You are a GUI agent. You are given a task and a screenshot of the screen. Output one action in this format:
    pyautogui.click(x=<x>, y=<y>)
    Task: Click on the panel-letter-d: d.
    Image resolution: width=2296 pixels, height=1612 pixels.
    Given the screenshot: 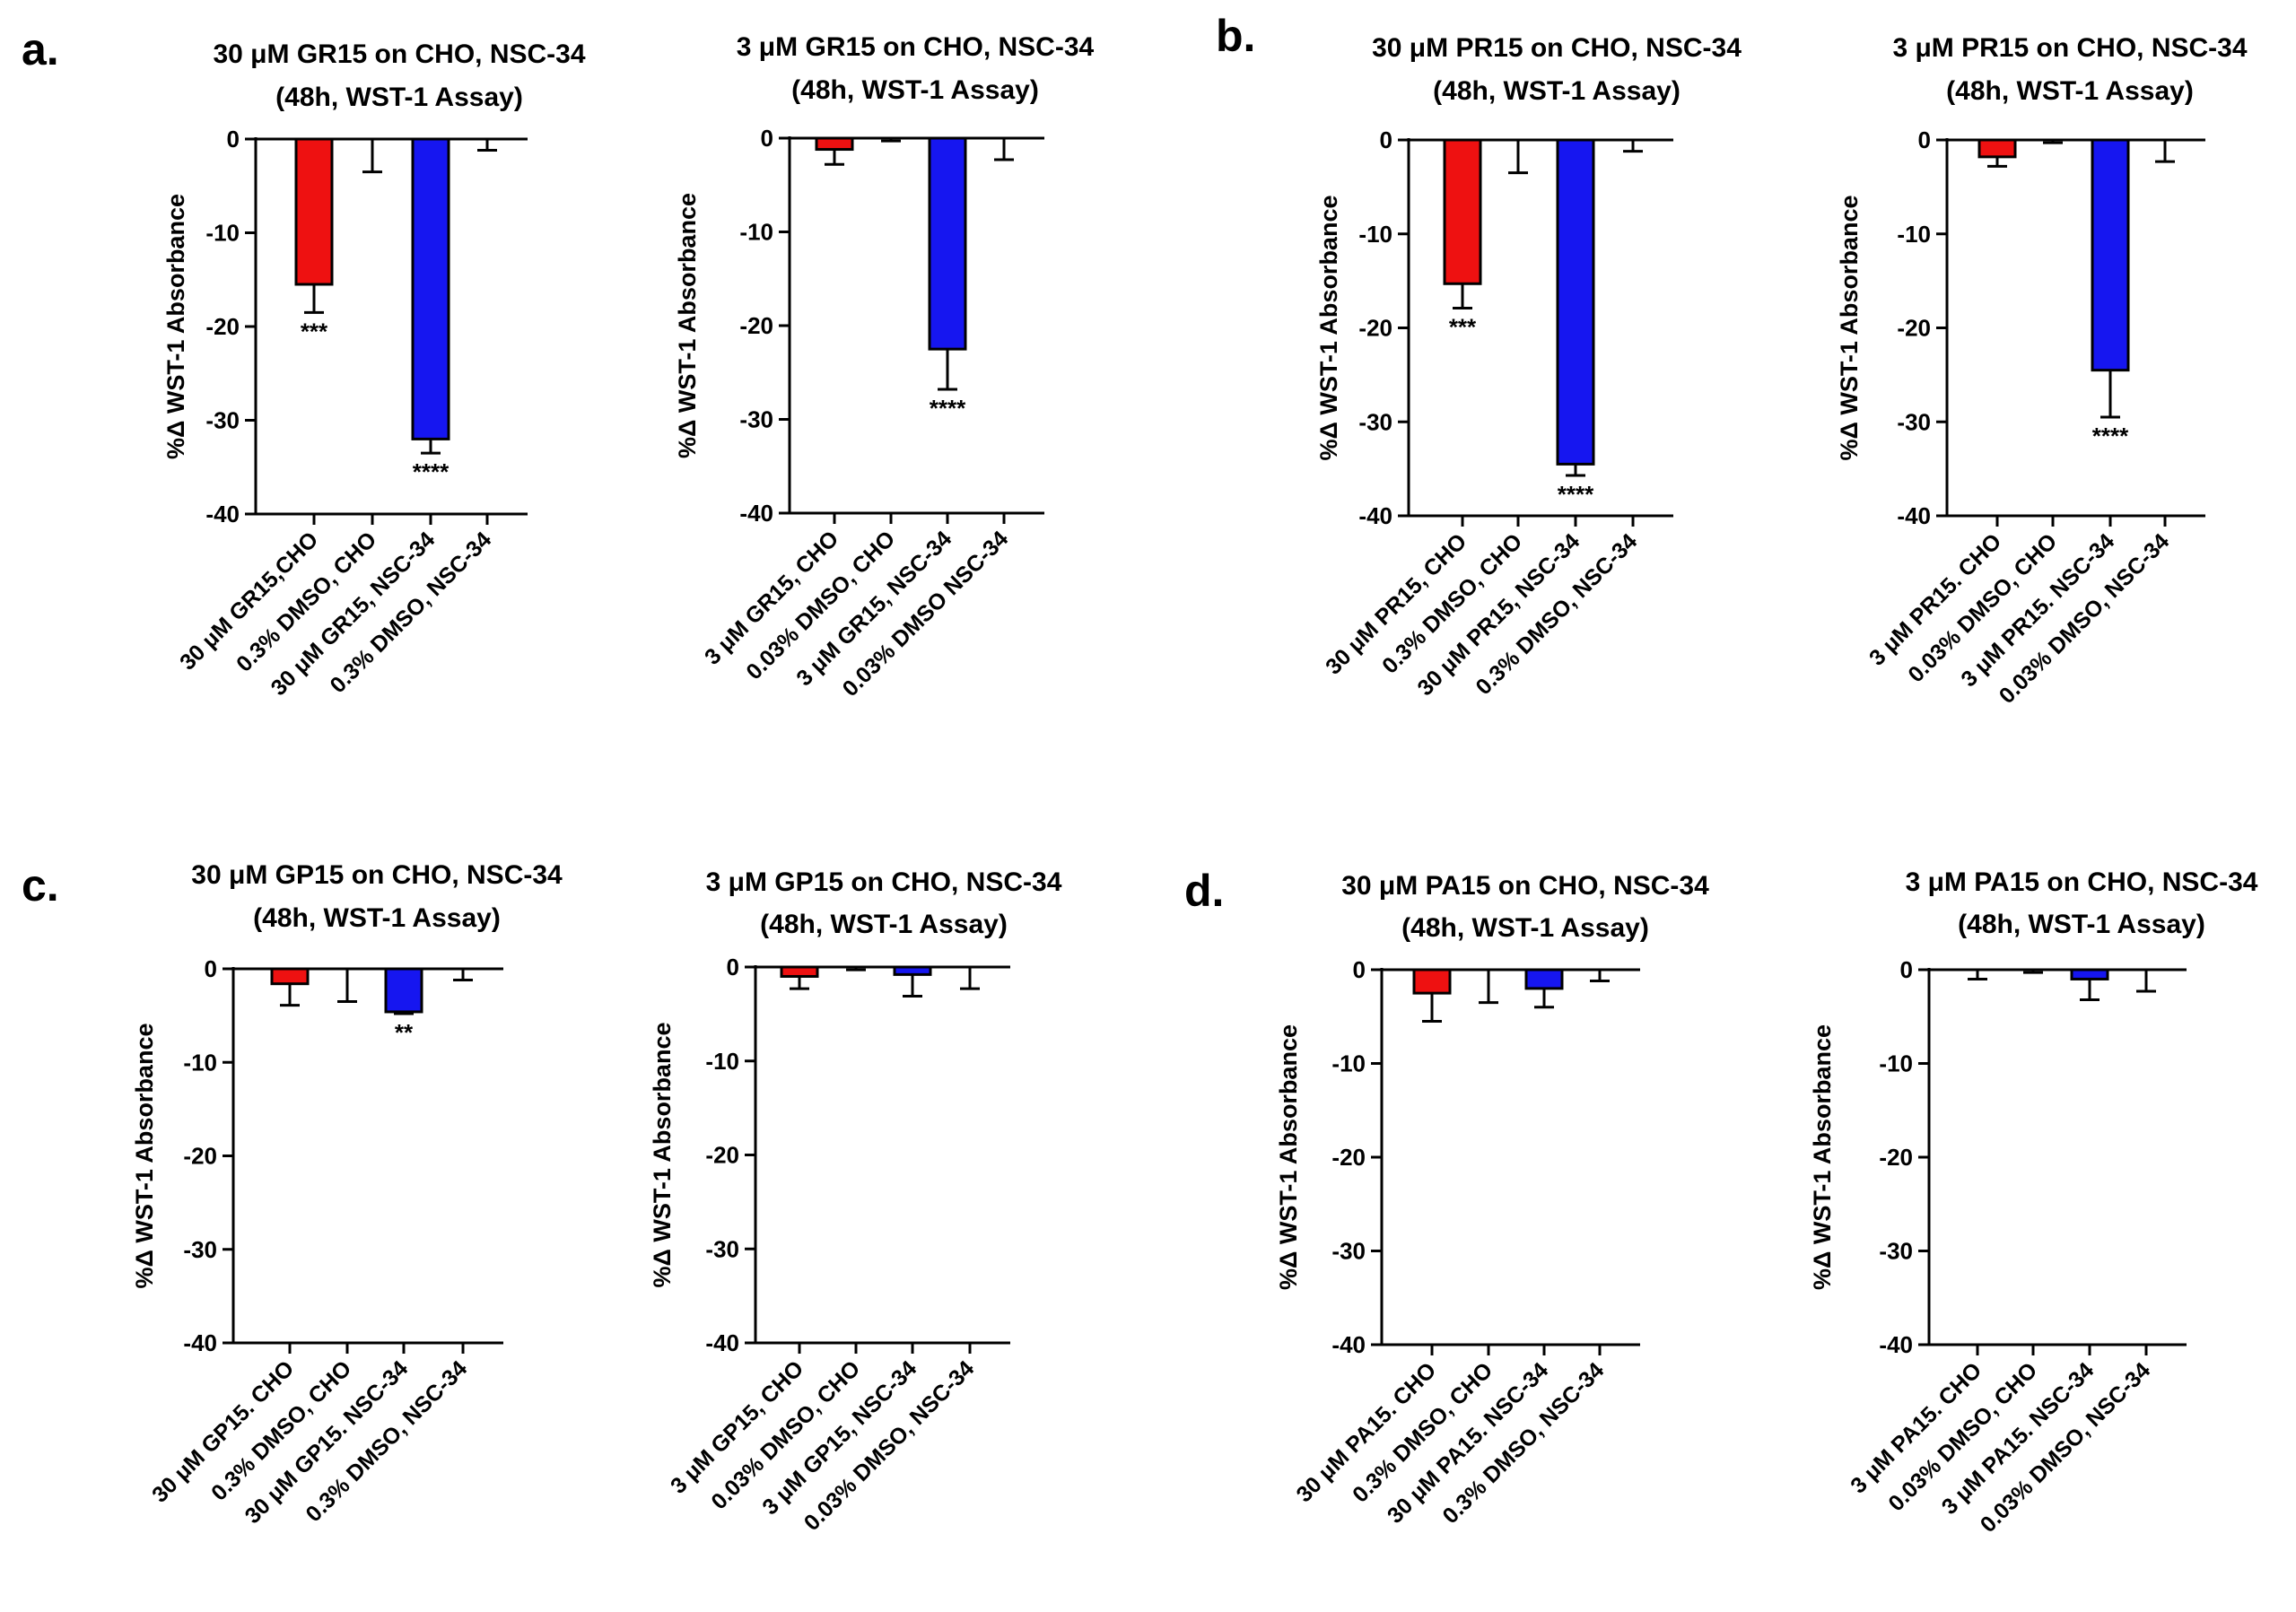 What is the action you would take?
    pyautogui.click(x=1204, y=891)
    